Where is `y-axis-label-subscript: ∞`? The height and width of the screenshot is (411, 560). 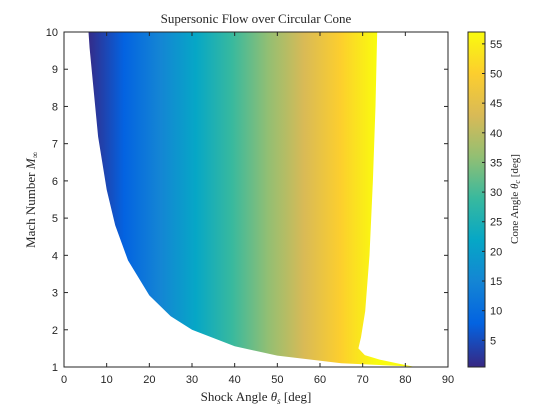
y-axis-label-subscript: ∞ is located at coordinates (35, 155).